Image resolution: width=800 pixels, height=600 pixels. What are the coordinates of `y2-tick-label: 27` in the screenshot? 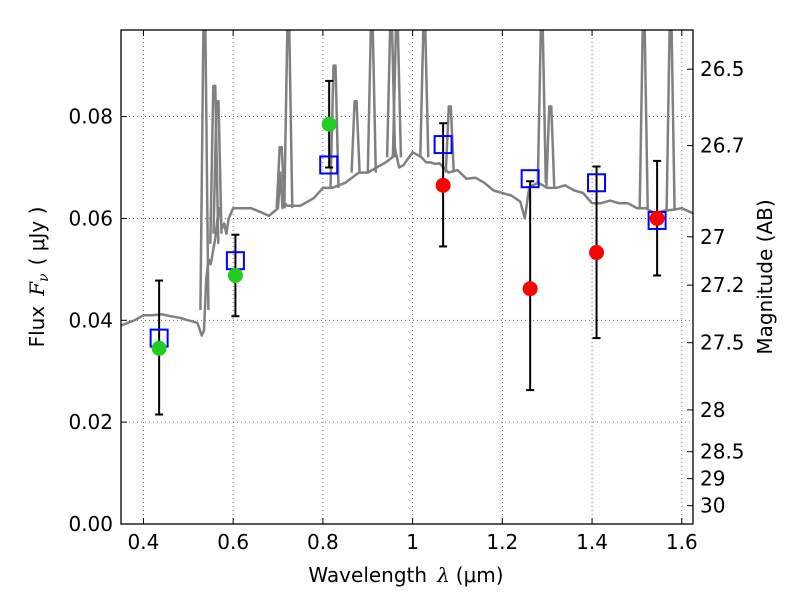 It's located at (712, 237).